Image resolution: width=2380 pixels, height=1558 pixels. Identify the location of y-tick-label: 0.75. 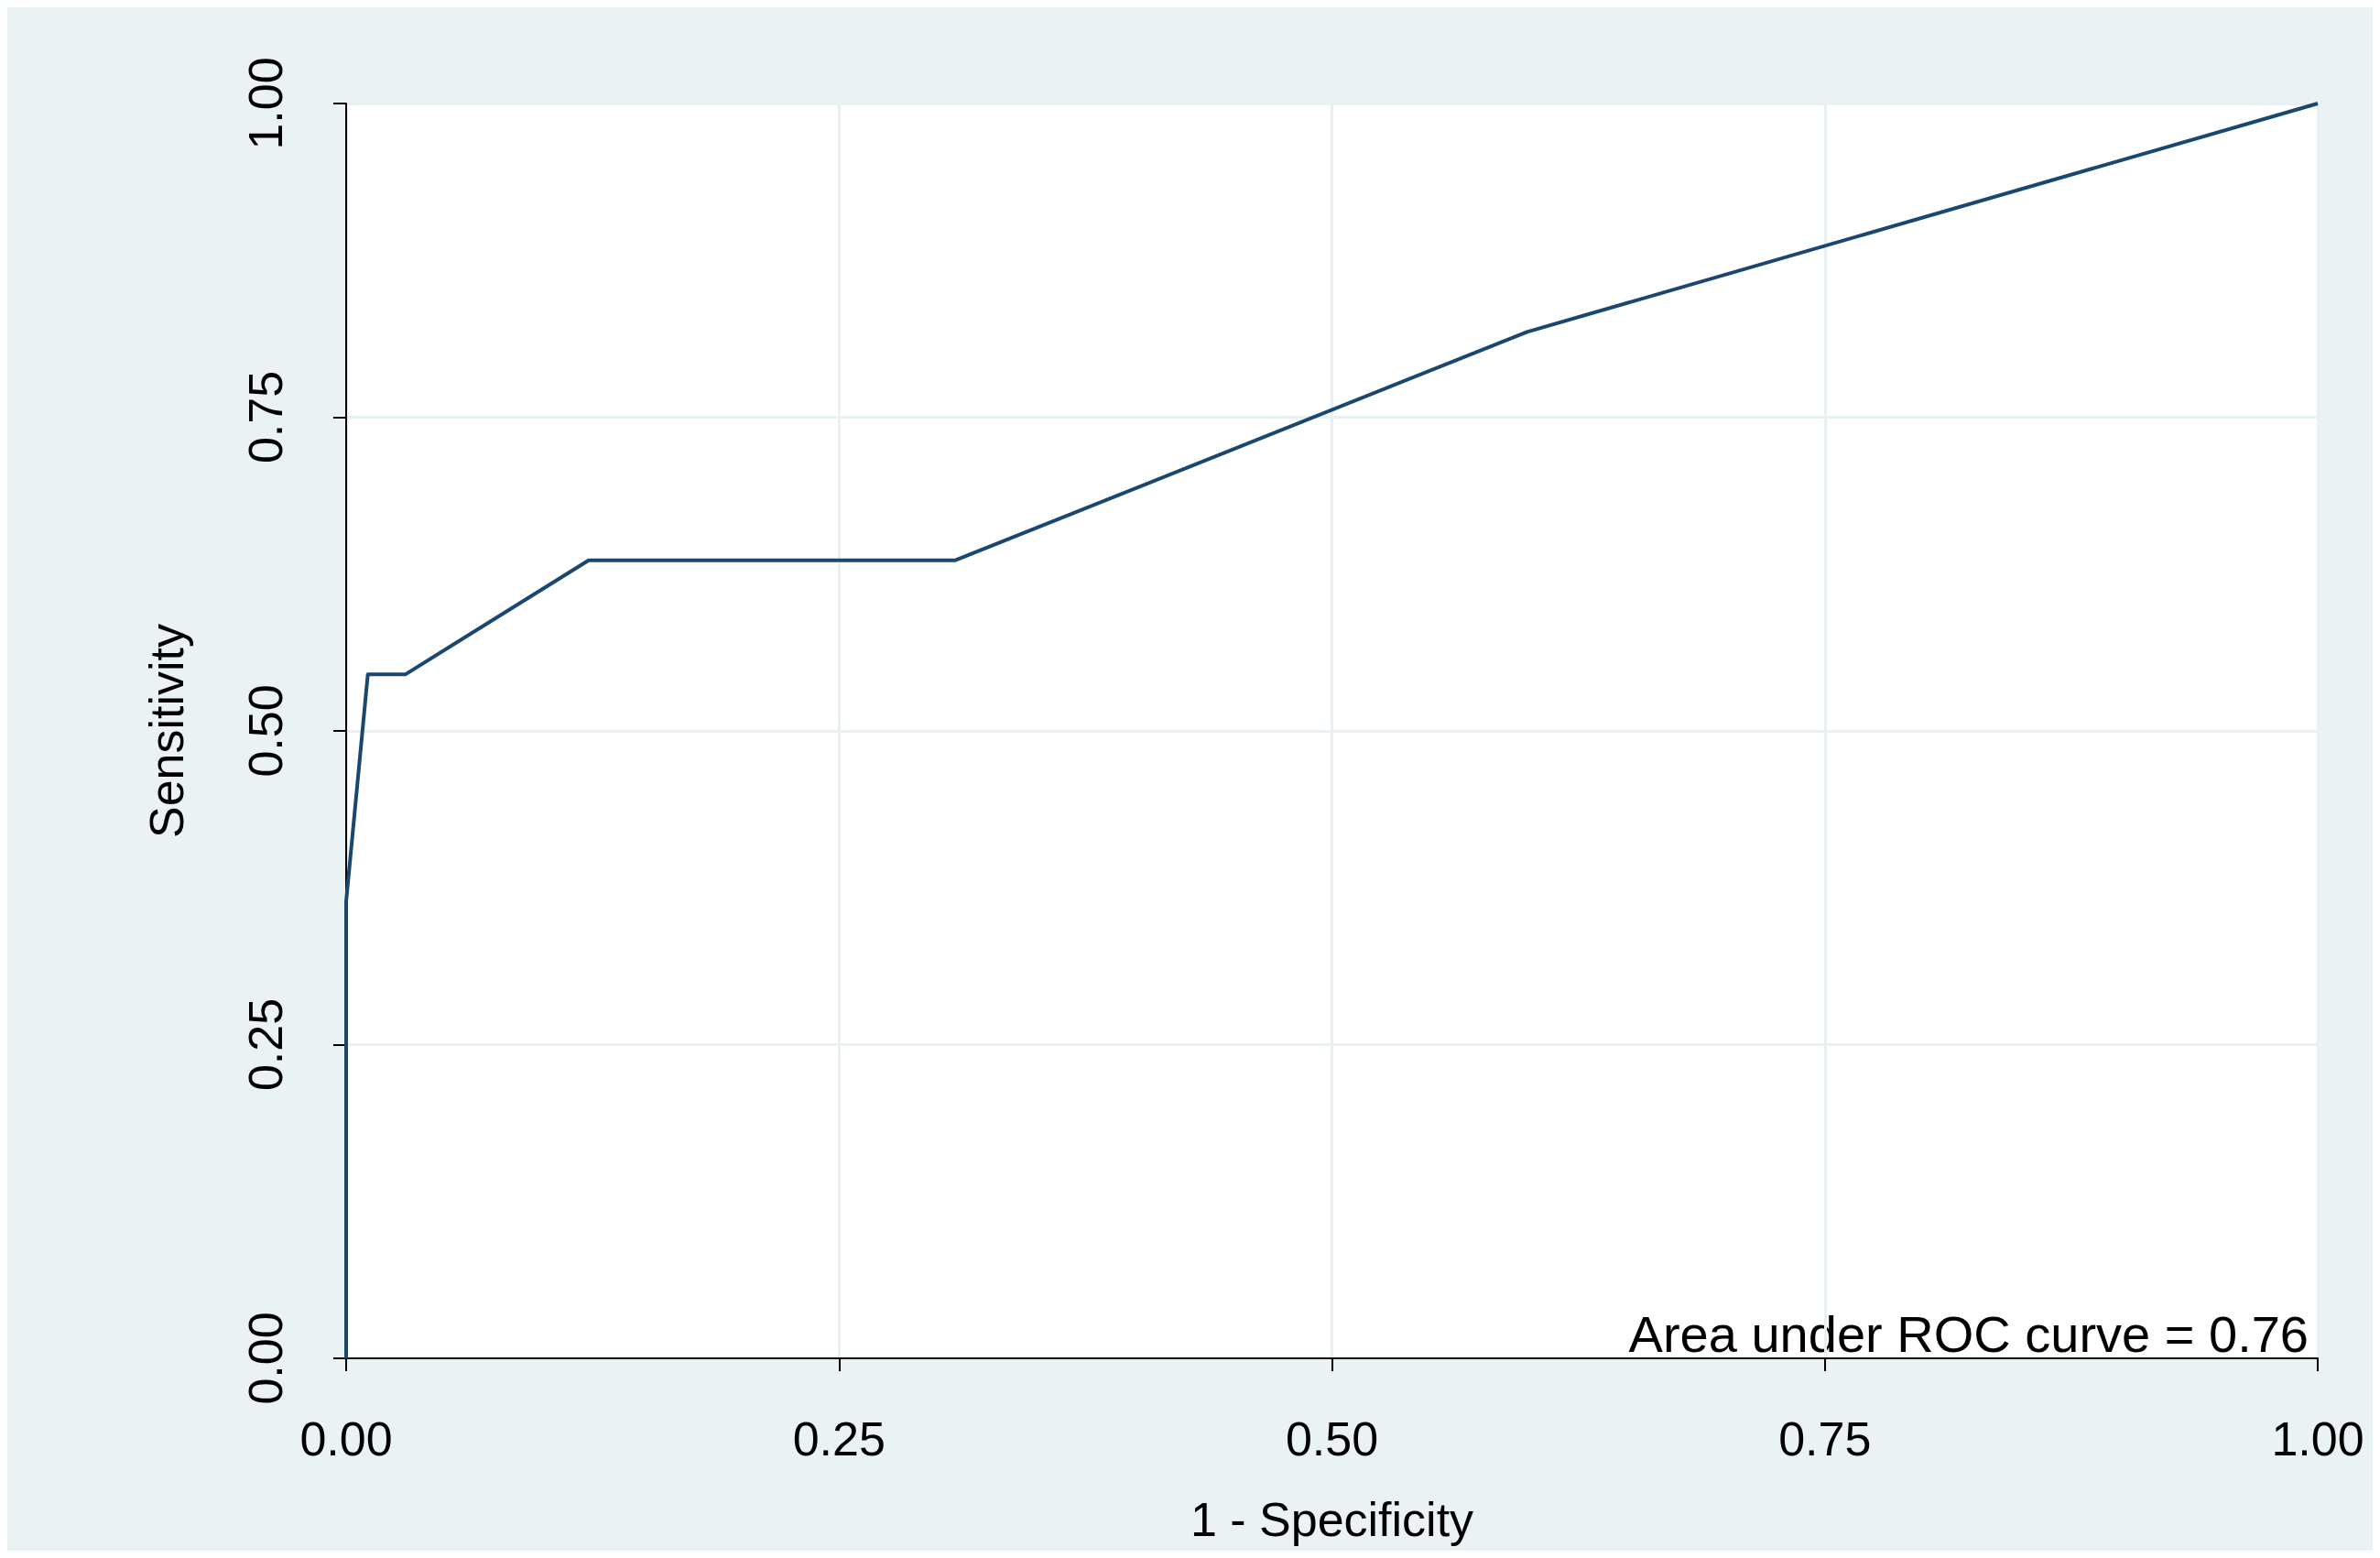
(265, 417).